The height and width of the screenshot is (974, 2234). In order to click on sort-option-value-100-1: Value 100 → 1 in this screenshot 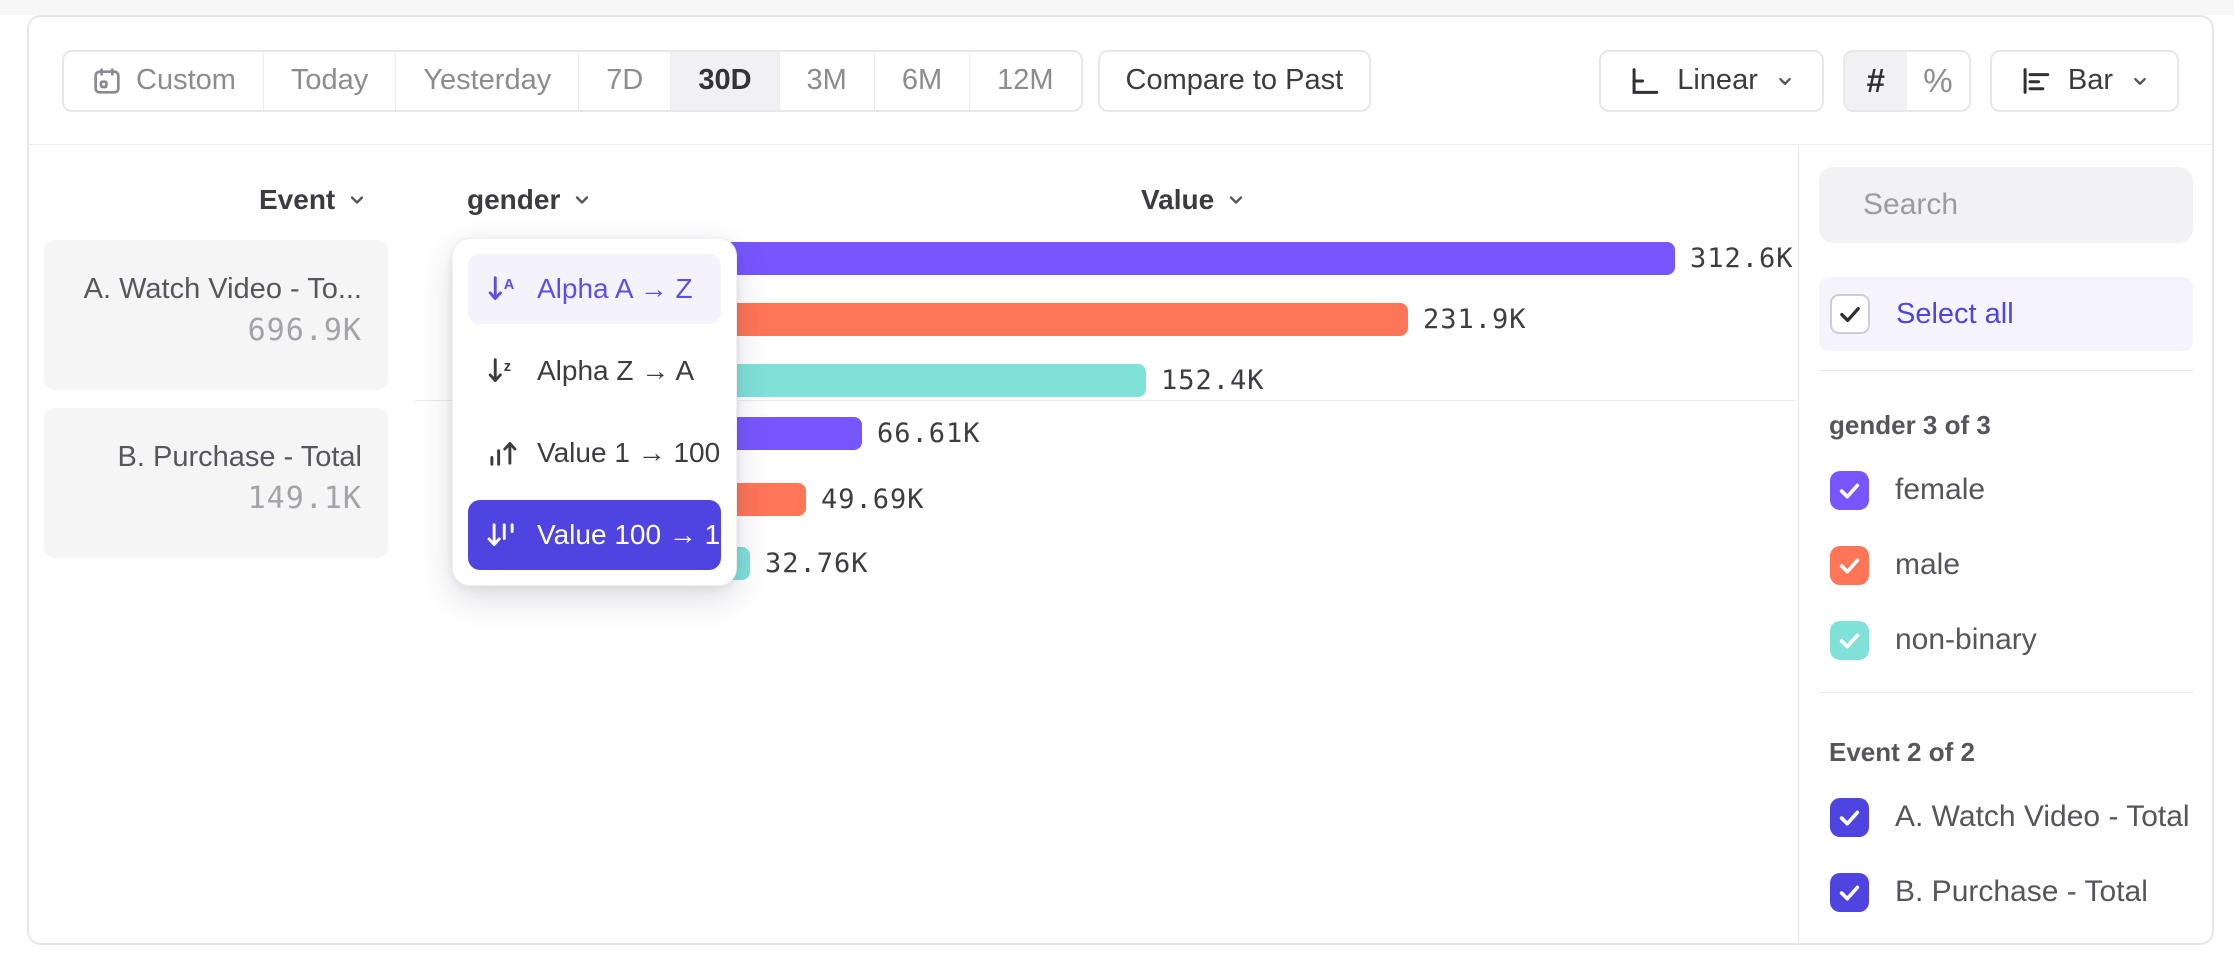, I will do `click(594, 535)`.